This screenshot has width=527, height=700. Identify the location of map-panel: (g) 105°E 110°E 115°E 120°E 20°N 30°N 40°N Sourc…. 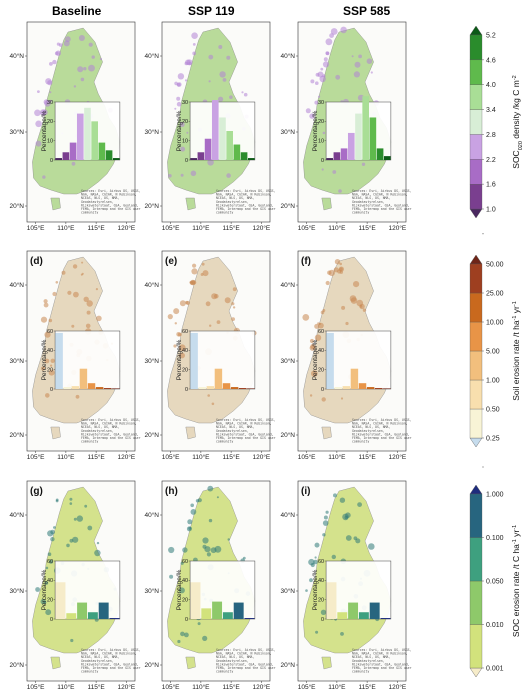
(75, 585).